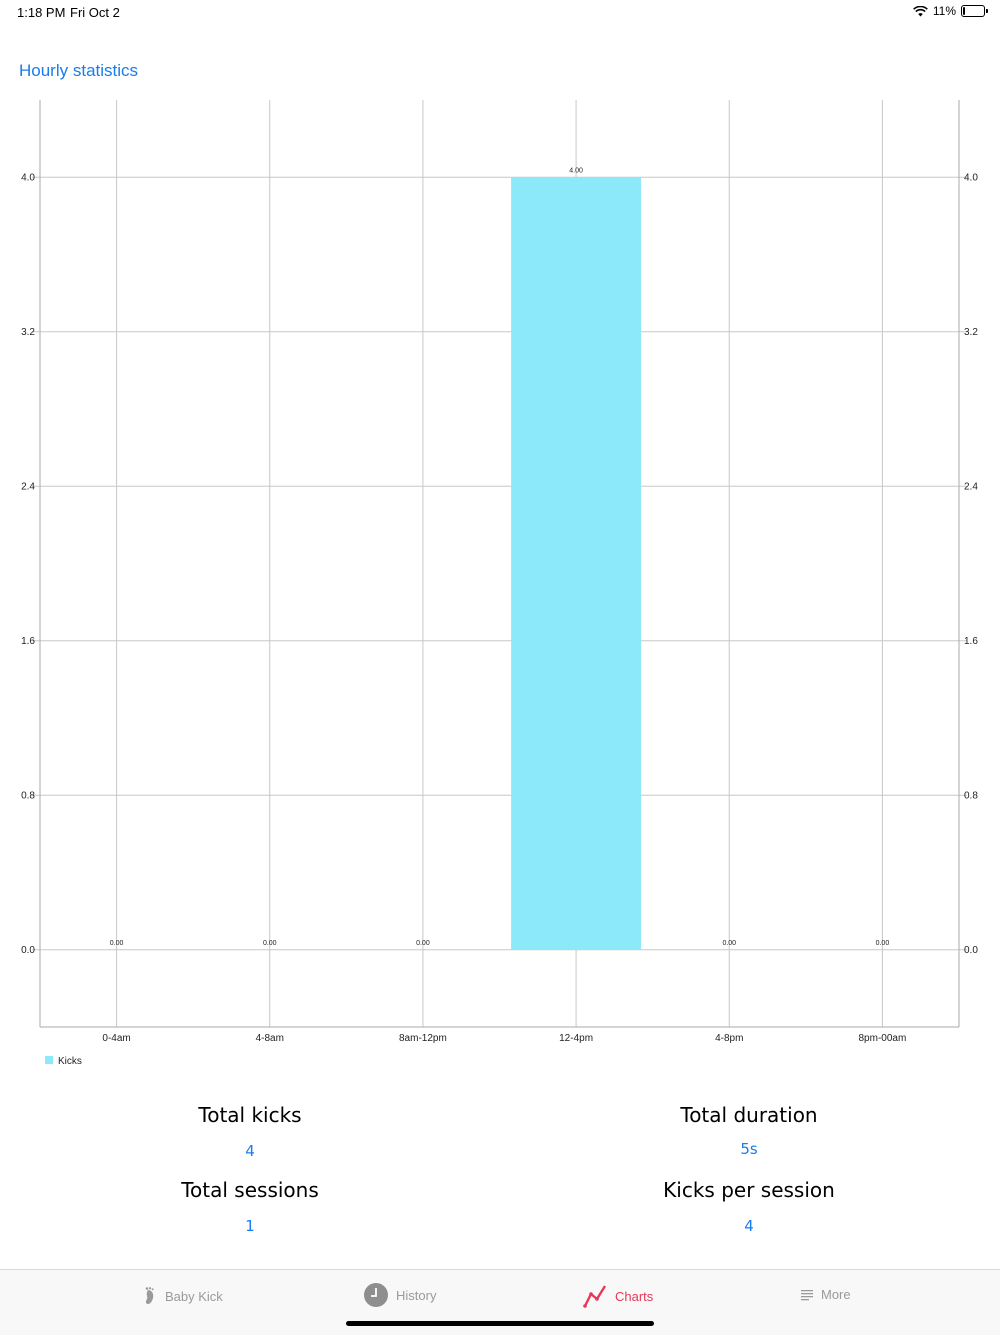 The width and height of the screenshot is (1000, 1335). What do you see at coordinates (749, 1190) in the screenshot?
I see `kicks-per-session-label: Kicks per session` at bounding box center [749, 1190].